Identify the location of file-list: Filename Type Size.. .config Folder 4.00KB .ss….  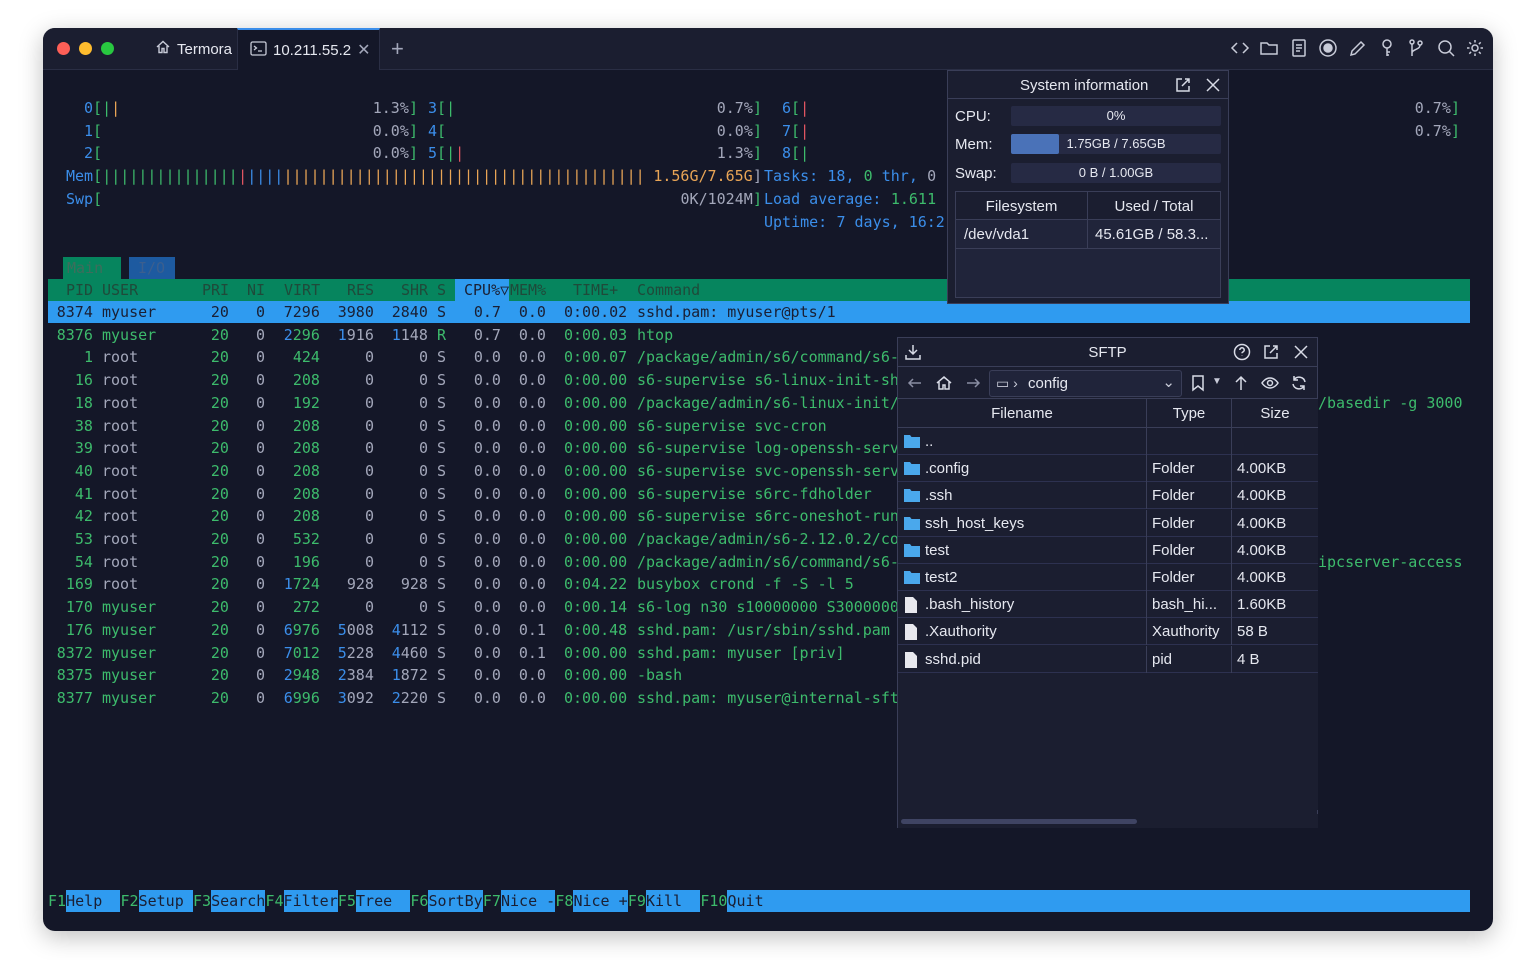
(1108, 604).